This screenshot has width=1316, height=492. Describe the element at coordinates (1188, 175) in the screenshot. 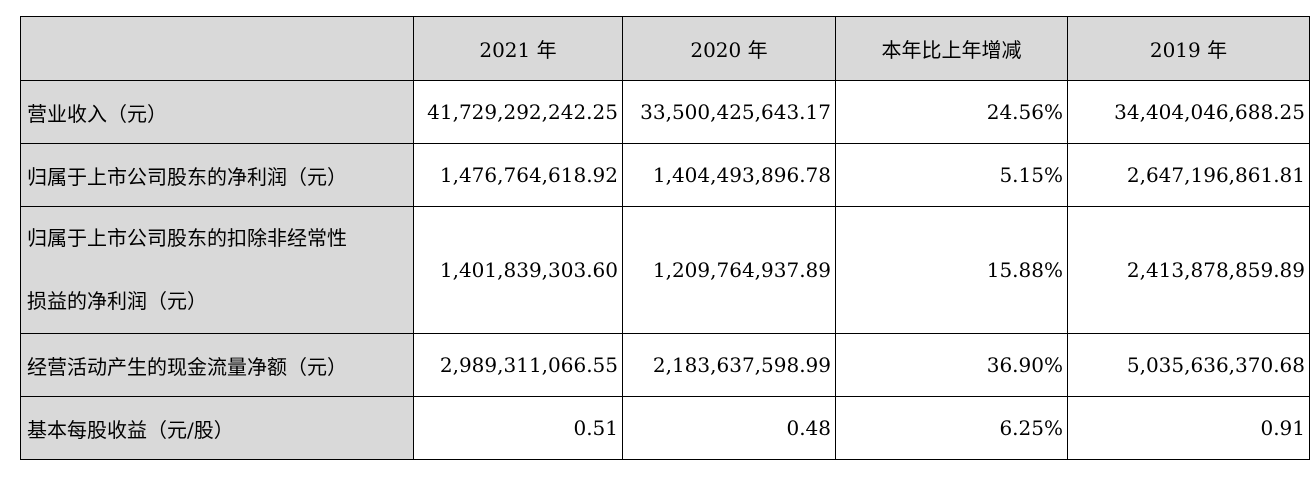

I see `cell-value: 2,647,196,861.81` at that location.